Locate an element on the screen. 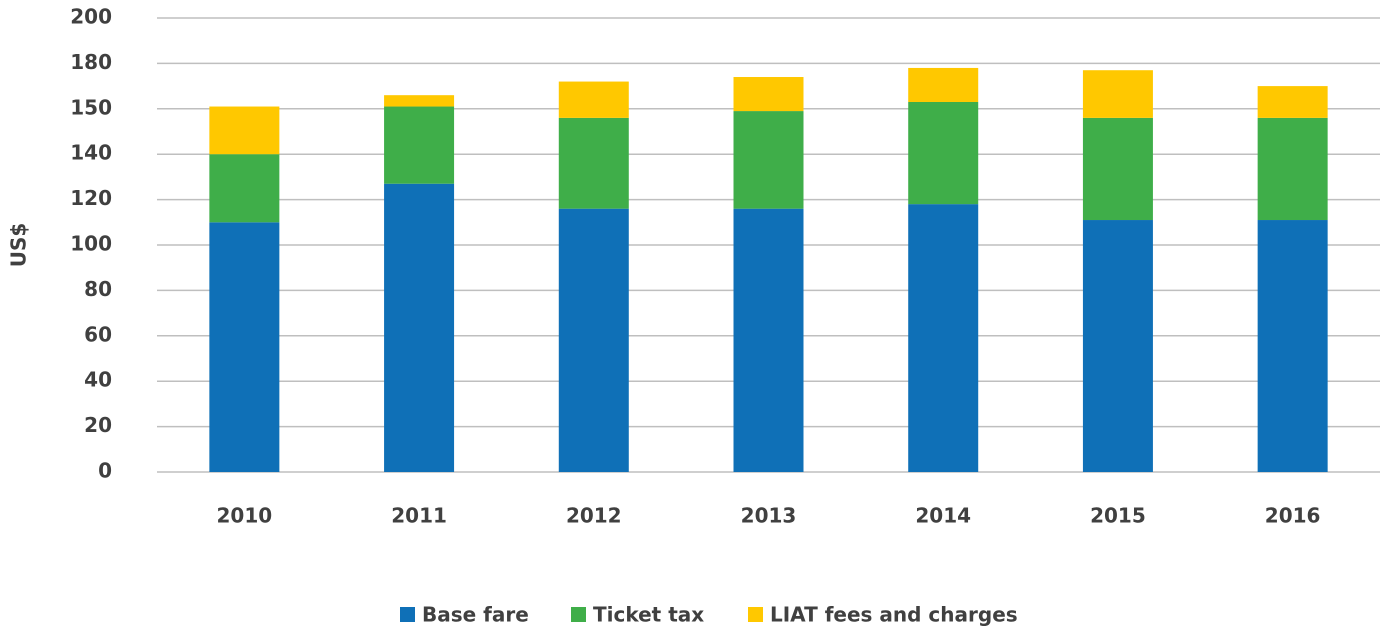 This screenshot has height=632, width=1380. x-tick-label: 2011 is located at coordinates (419, 516).